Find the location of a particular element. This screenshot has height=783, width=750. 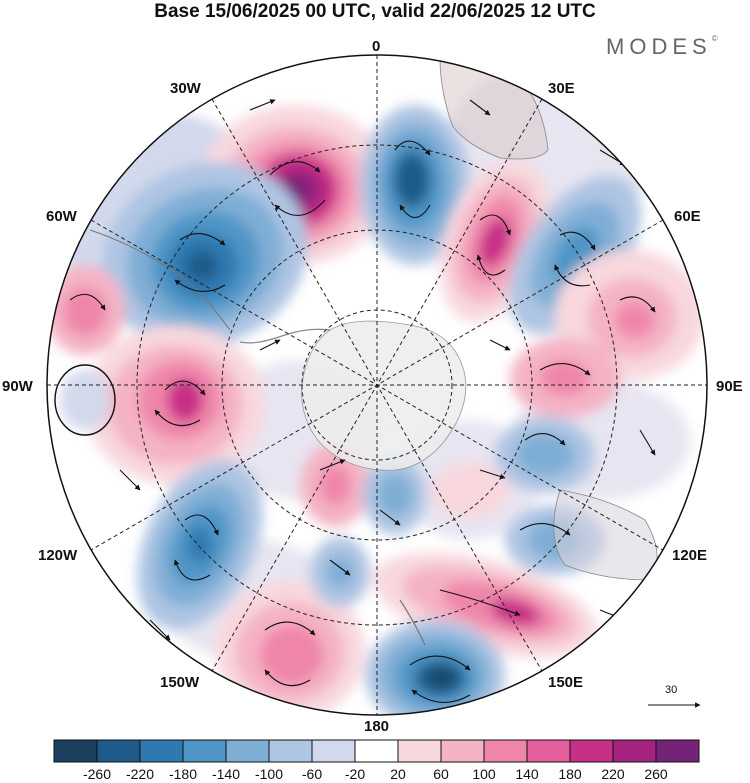

lon-label-120e: 120E is located at coordinates (690, 555).